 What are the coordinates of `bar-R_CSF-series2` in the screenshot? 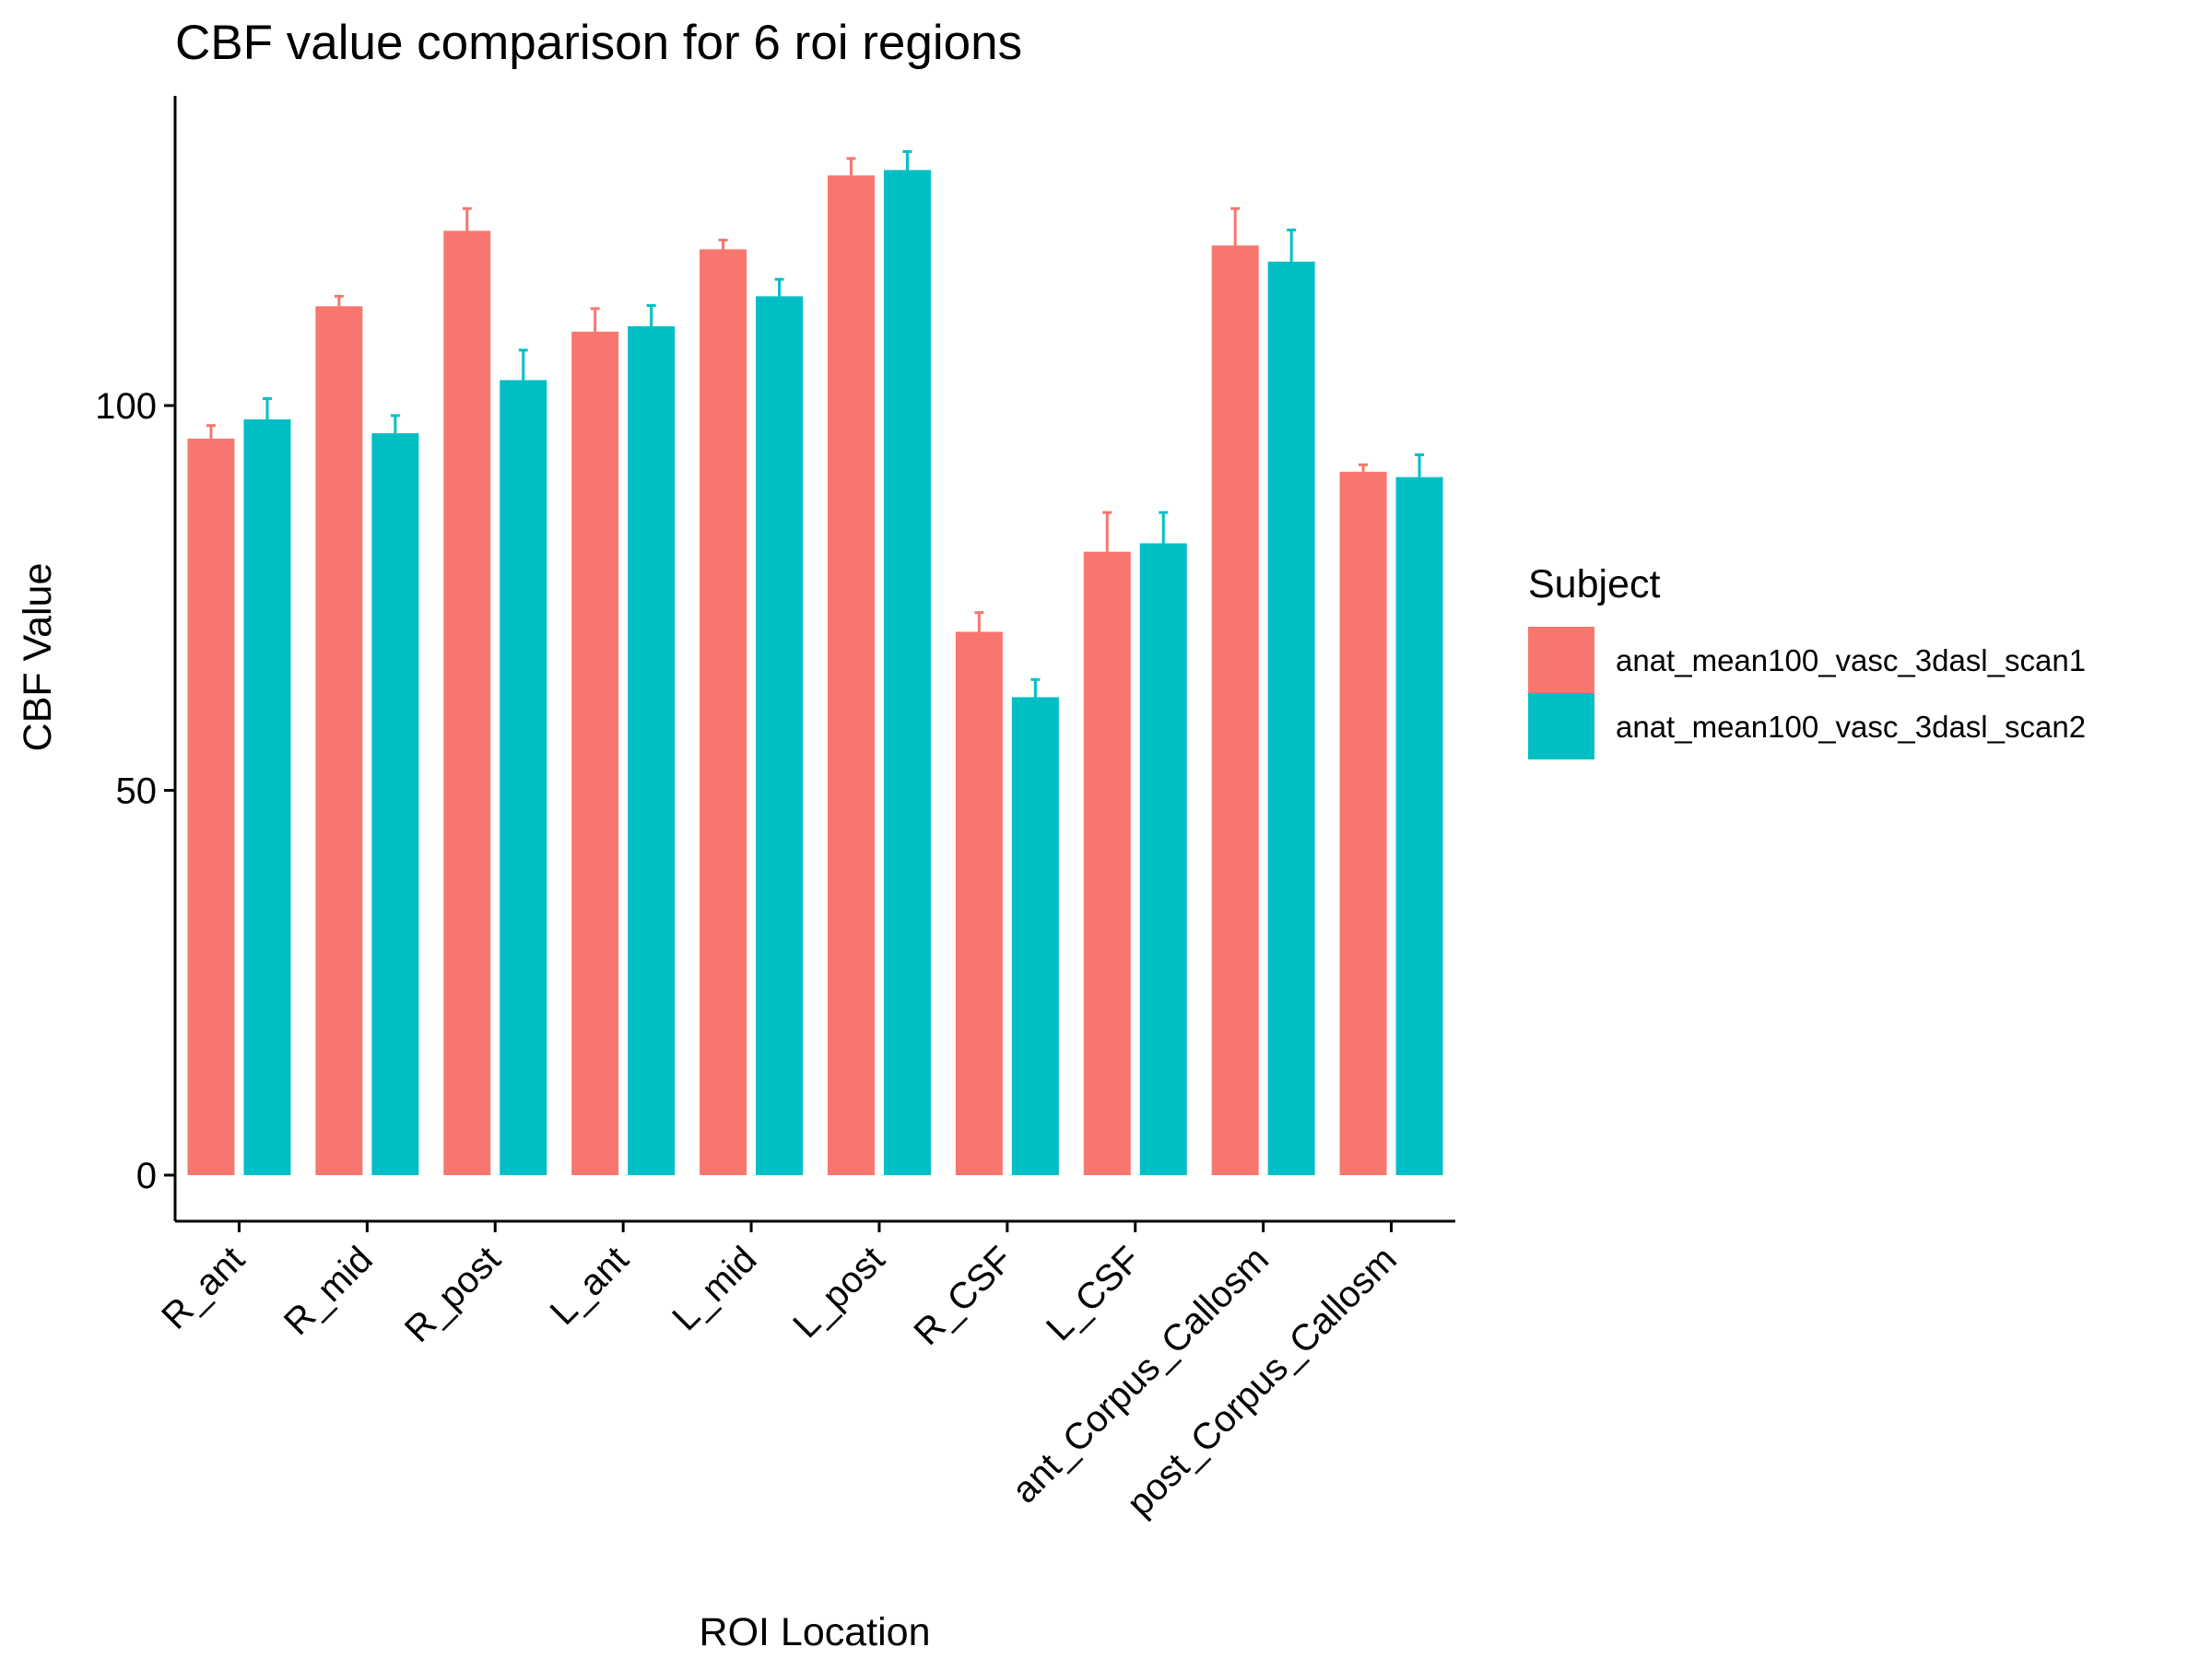 It's located at (1035, 936).